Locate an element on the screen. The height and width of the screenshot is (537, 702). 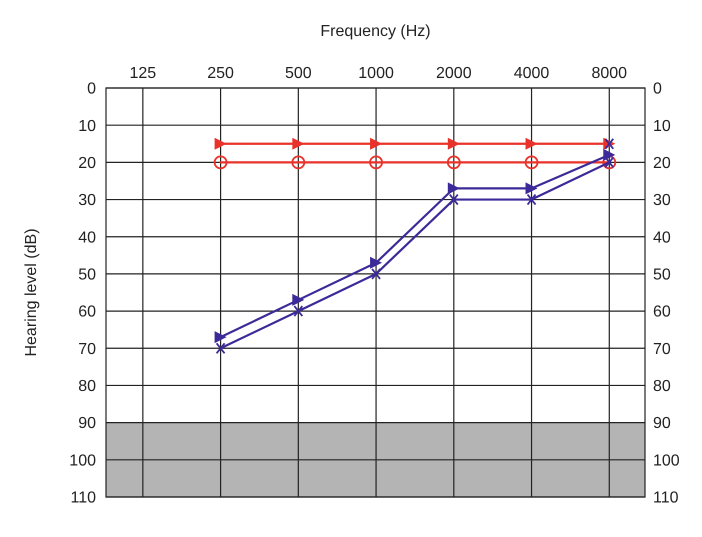
y2-tick-label: 10 is located at coordinates (662, 126).